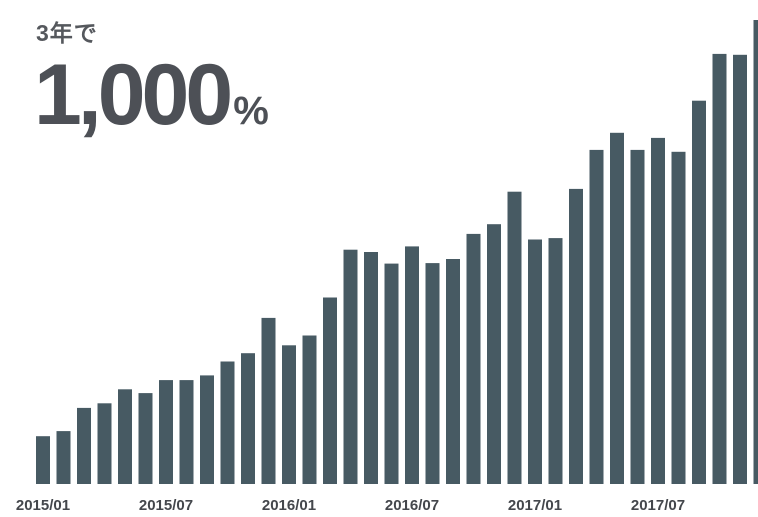  I want to click on x-tick-label: 2017/07, so click(658, 505).